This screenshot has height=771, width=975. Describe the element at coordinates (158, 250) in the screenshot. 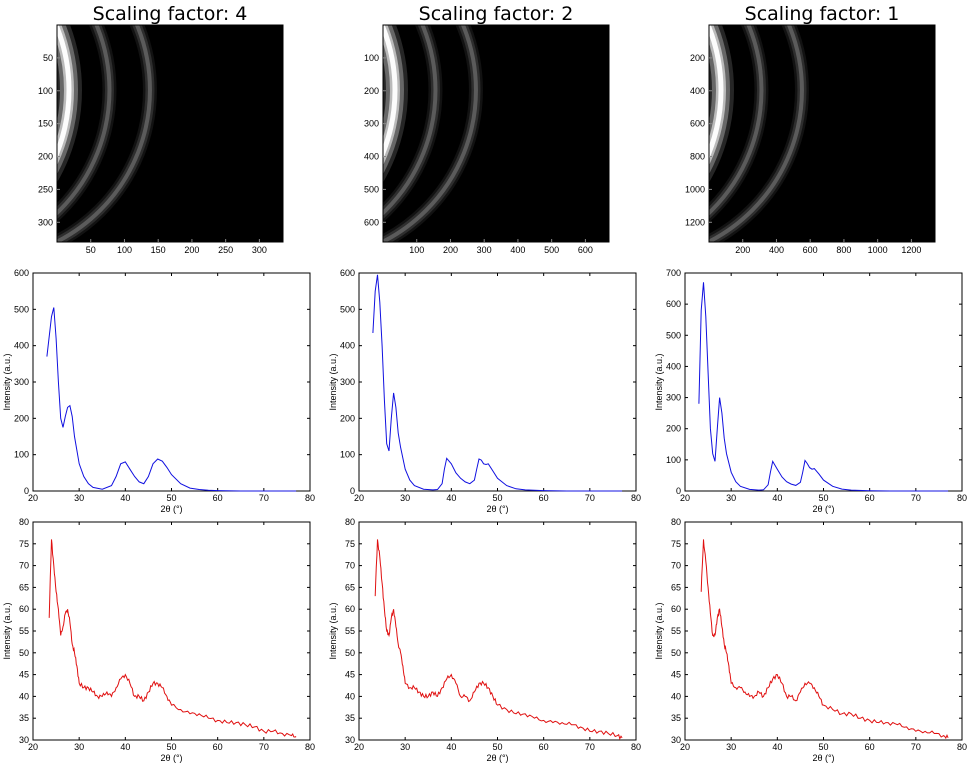

I see `x-tick-label: 150` at that location.